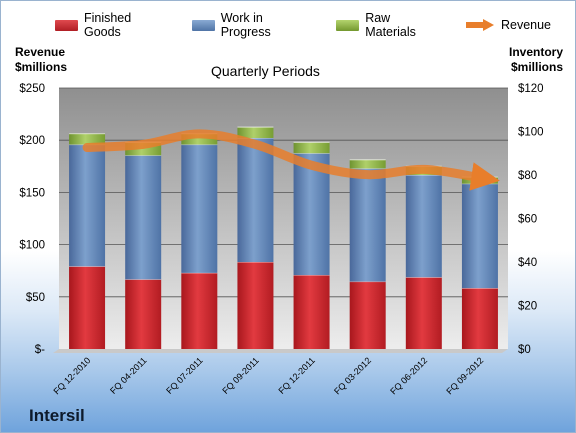 Image resolution: width=576 pixels, height=433 pixels. I want to click on right-tick-label: $100, so click(531, 133).